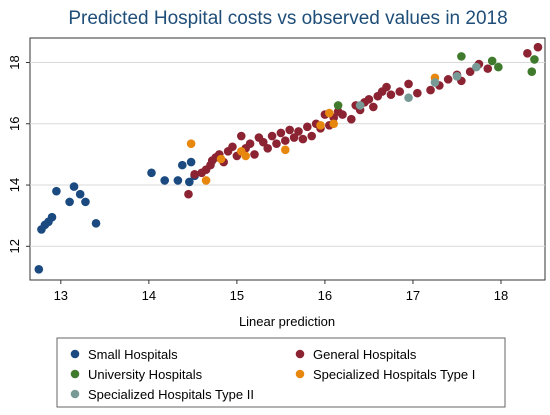 This screenshot has height=415, width=550. What do you see at coordinates (501, 295) in the screenshot?
I see `x-tick-label: 18` at bounding box center [501, 295].